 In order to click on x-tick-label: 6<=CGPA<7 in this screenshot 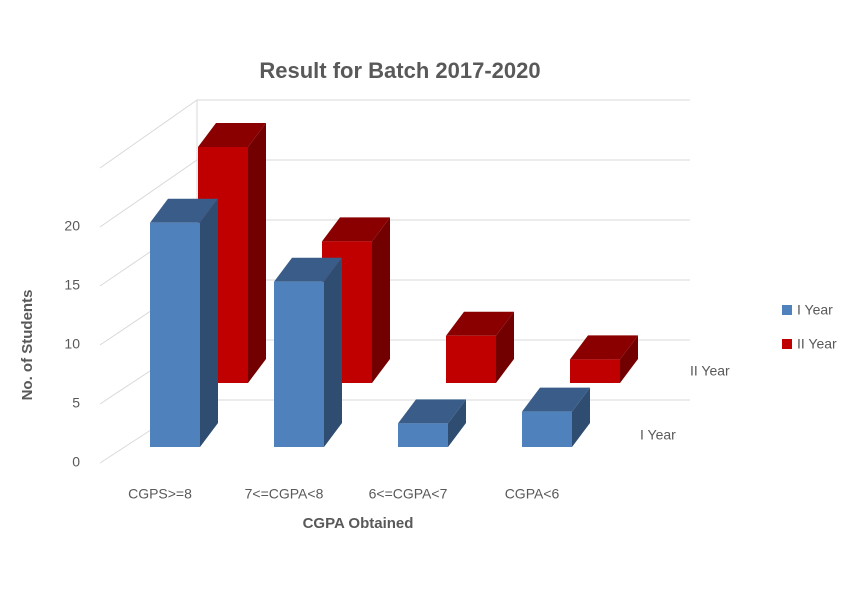, I will do `click(408, 494)`.